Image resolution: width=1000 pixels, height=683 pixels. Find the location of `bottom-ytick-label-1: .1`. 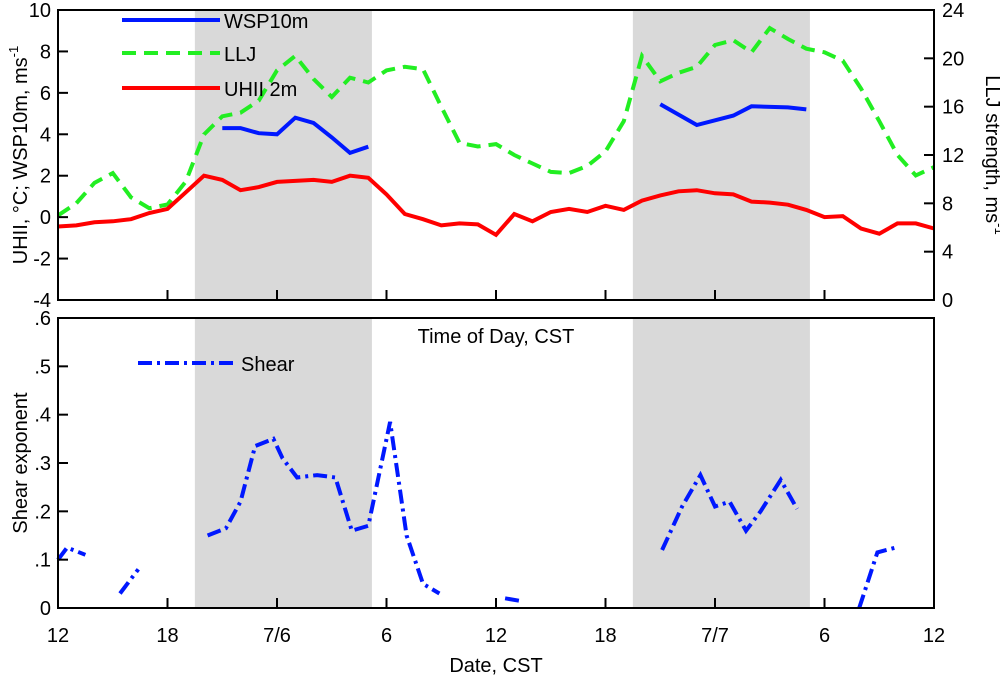

bottom-ytick-label-1: .1 is located at coordinates (42, 561).